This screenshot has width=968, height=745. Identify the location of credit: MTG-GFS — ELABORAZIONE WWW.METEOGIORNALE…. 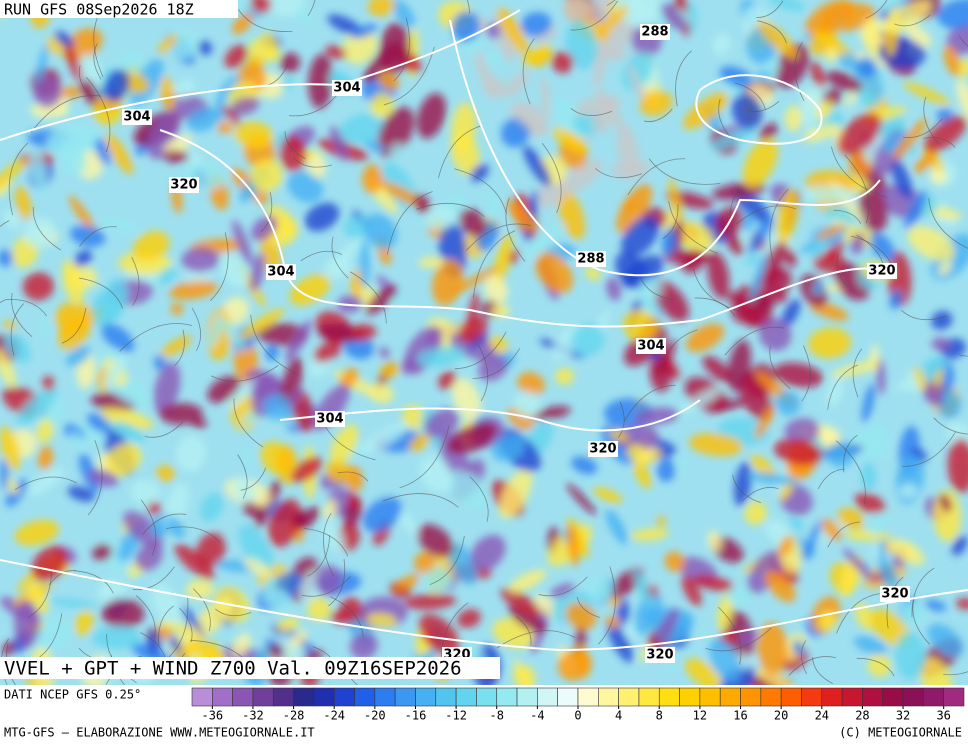
(159, 733).